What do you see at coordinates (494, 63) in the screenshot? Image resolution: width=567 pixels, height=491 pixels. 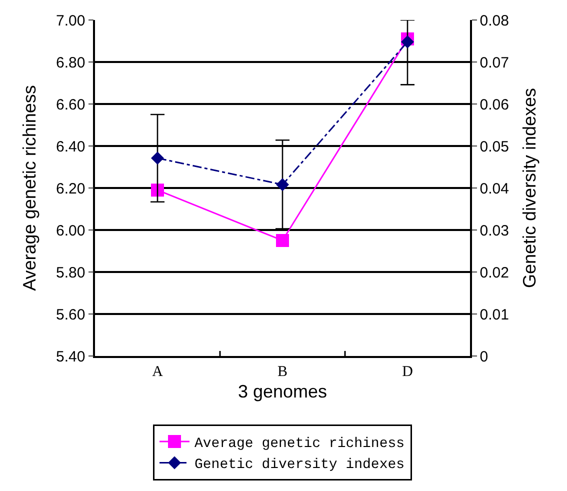 I see `y2-tick-label: 0.07` at bounding box center [494, 63].